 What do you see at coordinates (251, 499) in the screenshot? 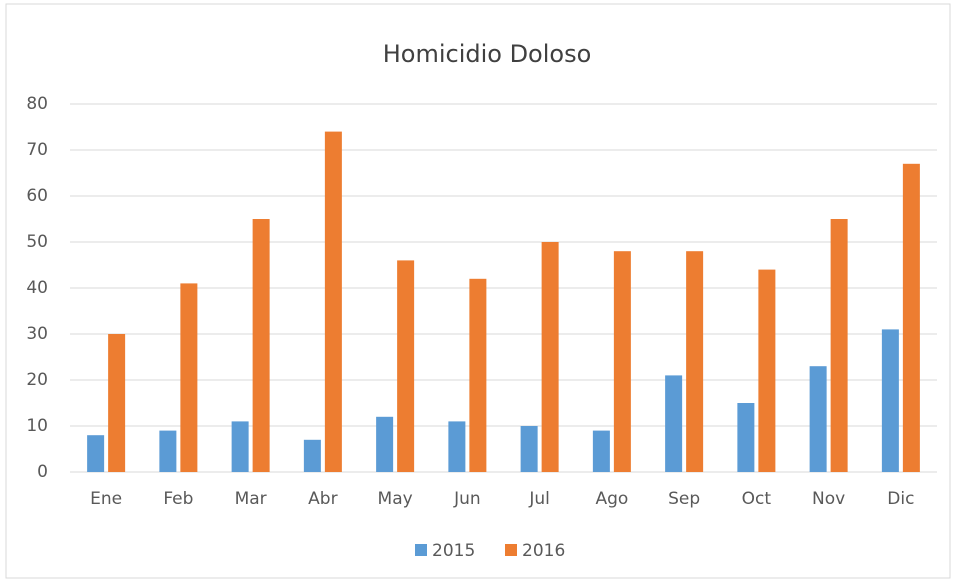
I see `x-tick-label: Mar` at bounding box center [251, 499].